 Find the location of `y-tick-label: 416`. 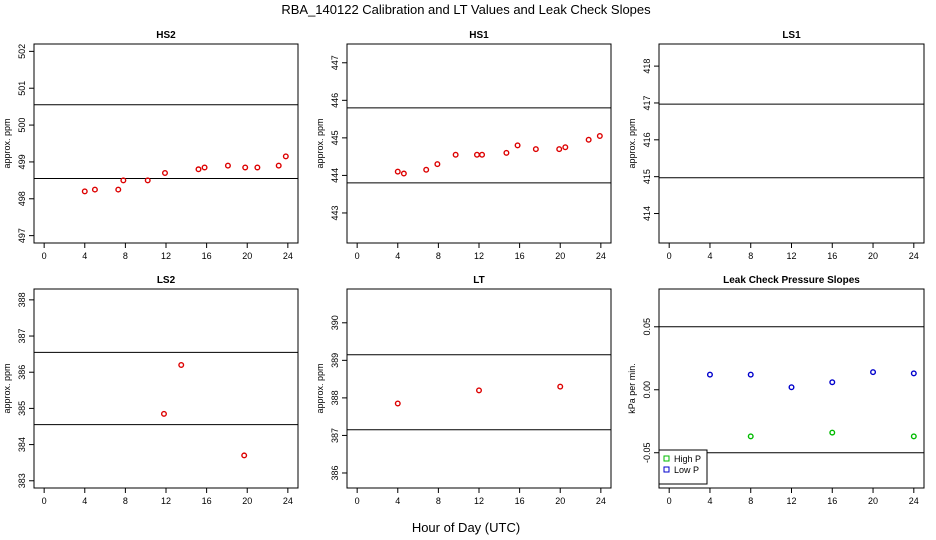

y-tick-label: 416 is located at coordinates (647, 139).